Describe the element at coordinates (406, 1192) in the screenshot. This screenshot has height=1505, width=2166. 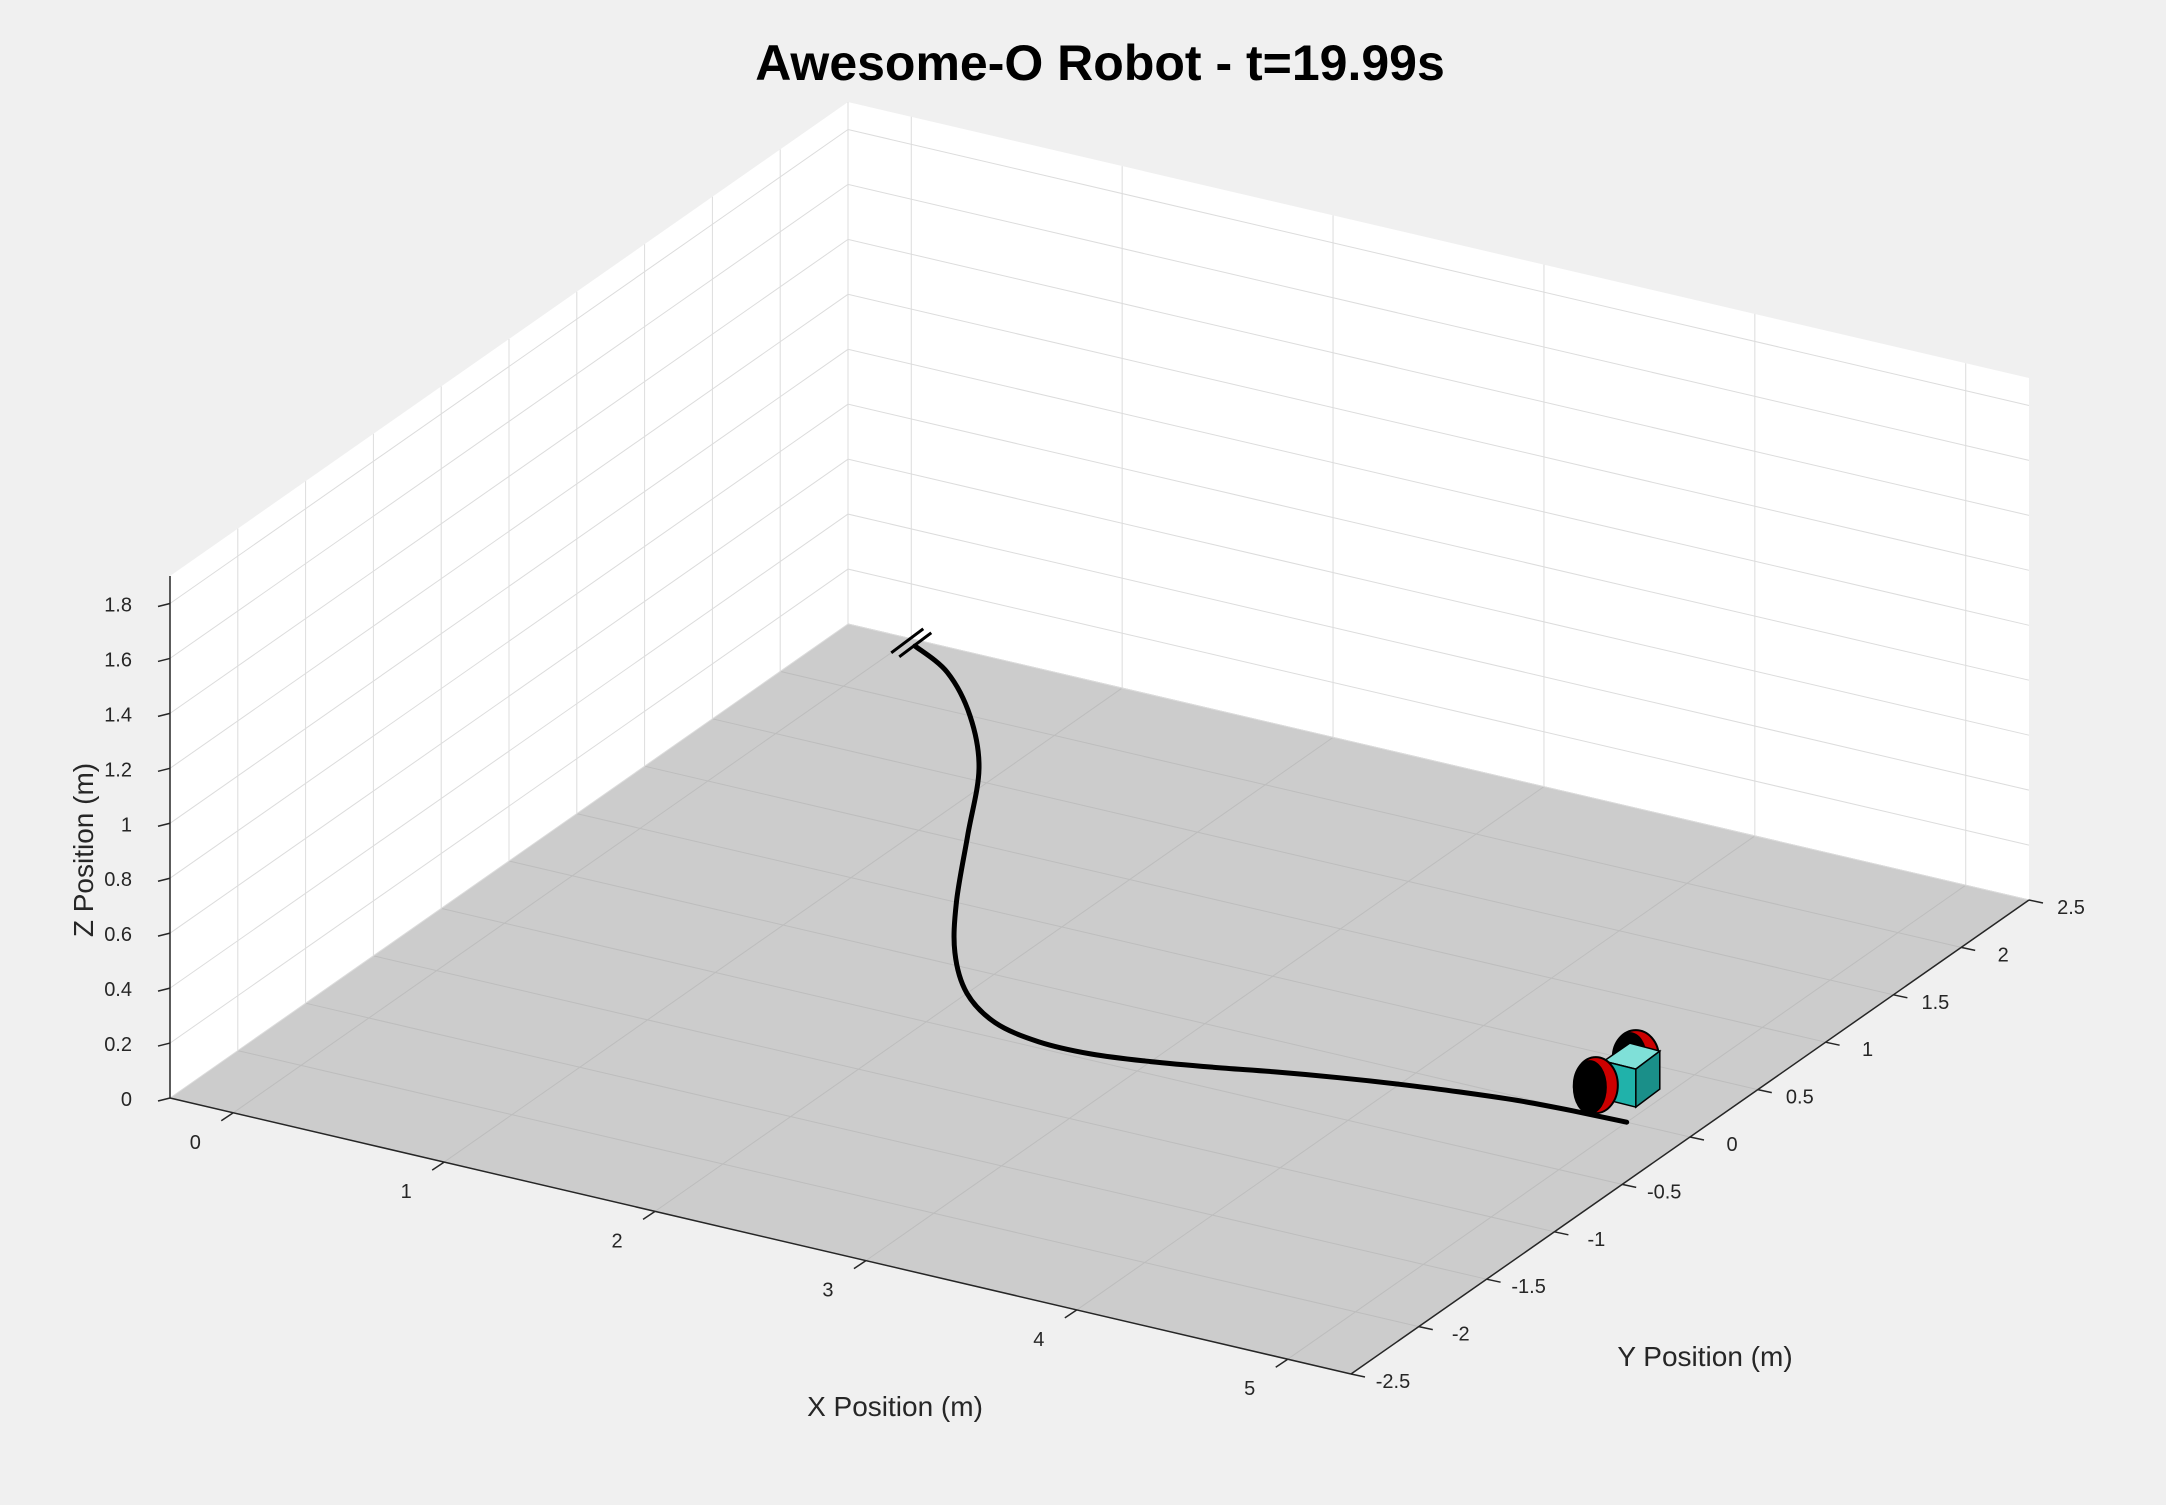
I see `x-tick-label: 1` at that location.